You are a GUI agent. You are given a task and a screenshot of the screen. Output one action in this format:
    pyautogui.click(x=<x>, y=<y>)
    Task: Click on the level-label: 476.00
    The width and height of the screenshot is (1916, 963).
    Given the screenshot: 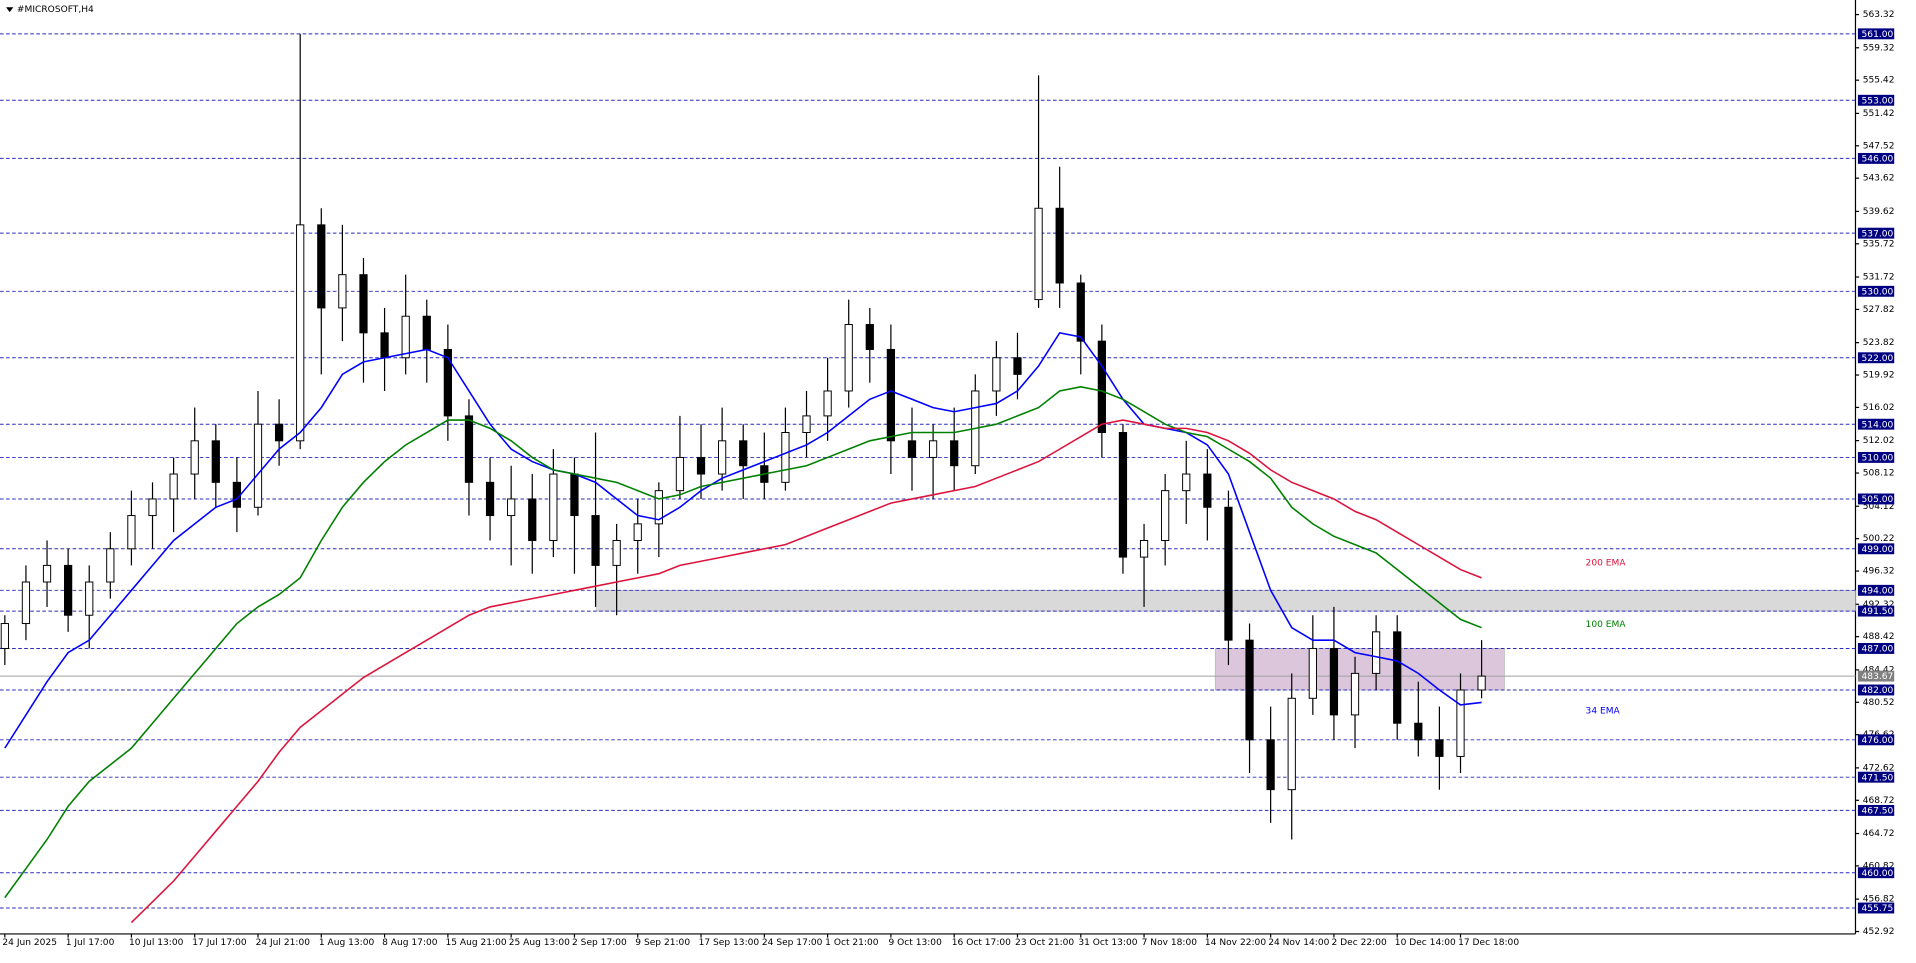 What is the action you would take?
    pyautogui.click(x=1878, y=741)
    